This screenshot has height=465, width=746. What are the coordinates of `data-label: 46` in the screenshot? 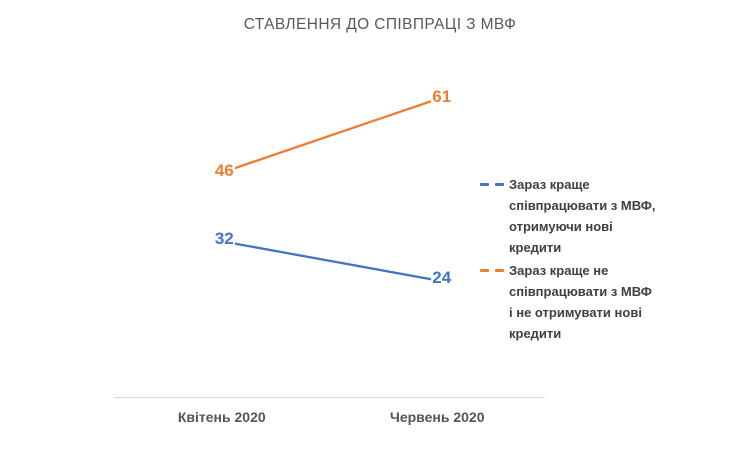 It's located at (224, 170).